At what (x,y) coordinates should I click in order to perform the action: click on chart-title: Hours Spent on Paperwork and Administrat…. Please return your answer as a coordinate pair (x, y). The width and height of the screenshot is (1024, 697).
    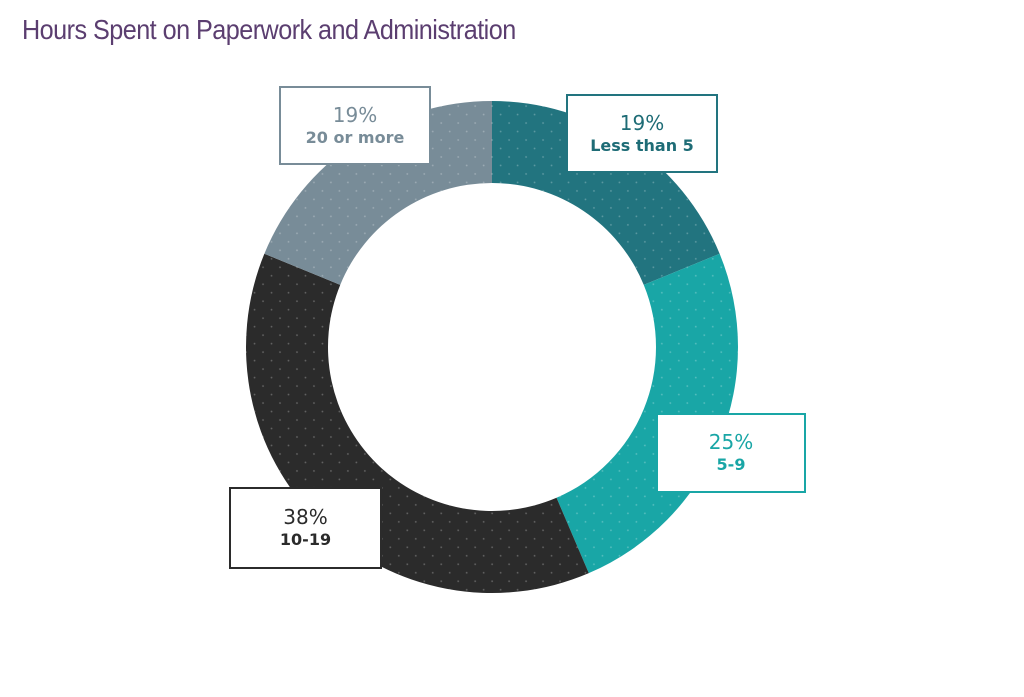
    Looking at the image, I should click on (269, 29).